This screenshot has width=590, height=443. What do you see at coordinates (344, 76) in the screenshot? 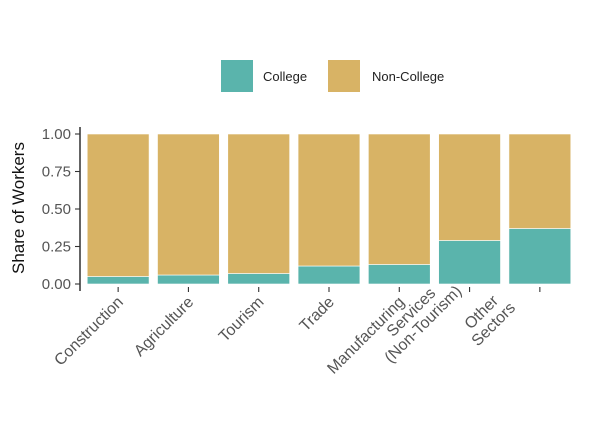
I see `legend-swatch-non-college` at bounding box center [344, 76].